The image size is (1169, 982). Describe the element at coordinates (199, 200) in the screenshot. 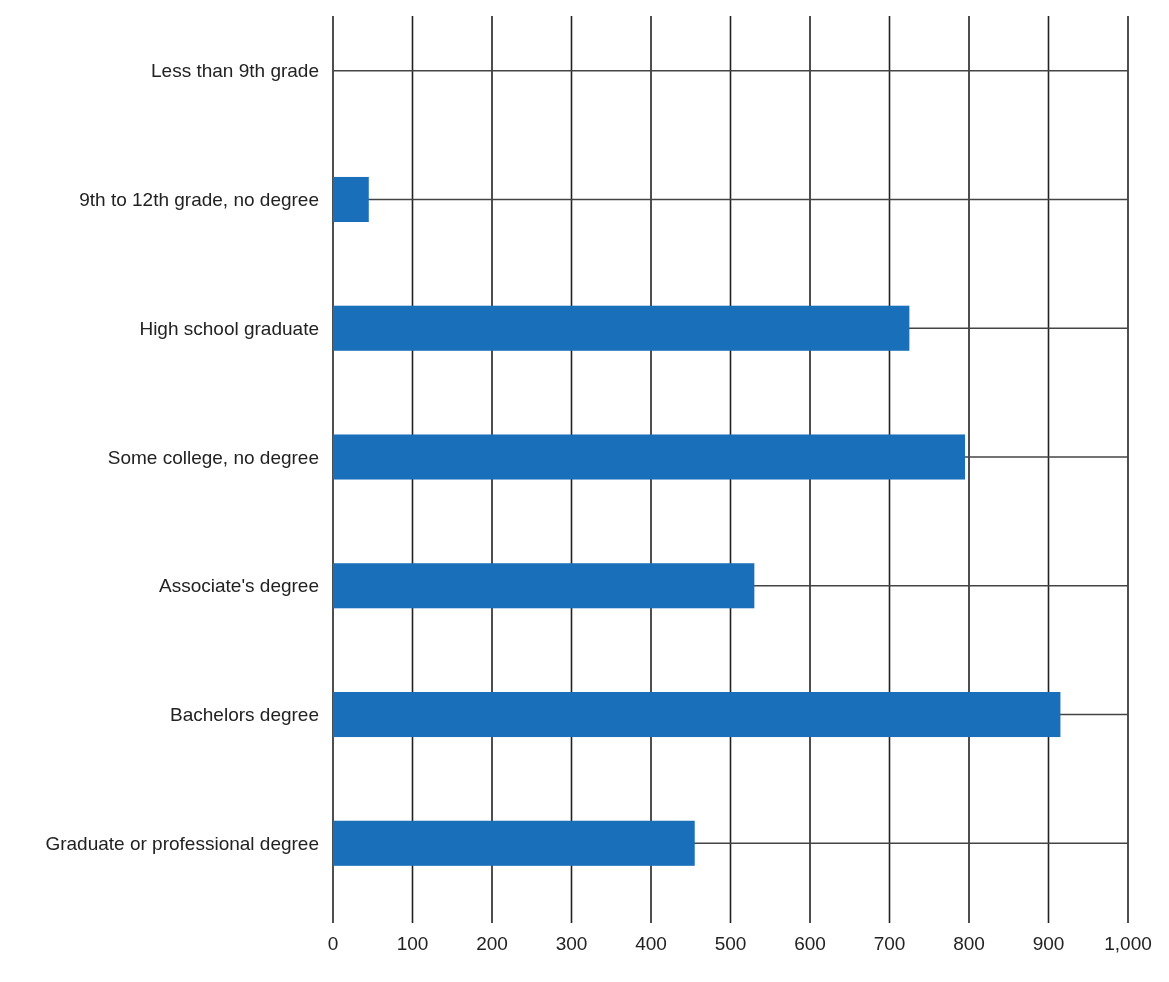

I see `y-tick-label: 9th to 12th grade, no degree` at that location.